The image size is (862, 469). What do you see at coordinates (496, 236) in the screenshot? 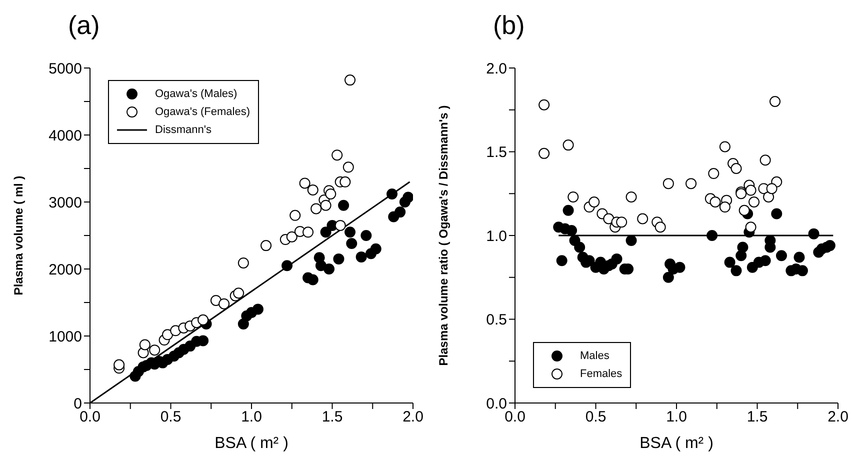
I see `y-tick-label: 1.0` at bounding box center [496, 236].